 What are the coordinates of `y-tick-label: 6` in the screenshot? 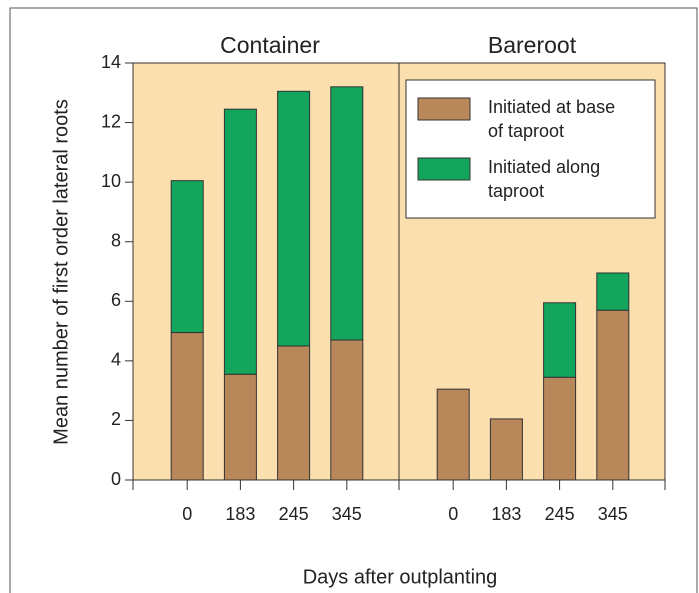 It's located at (116, 300).